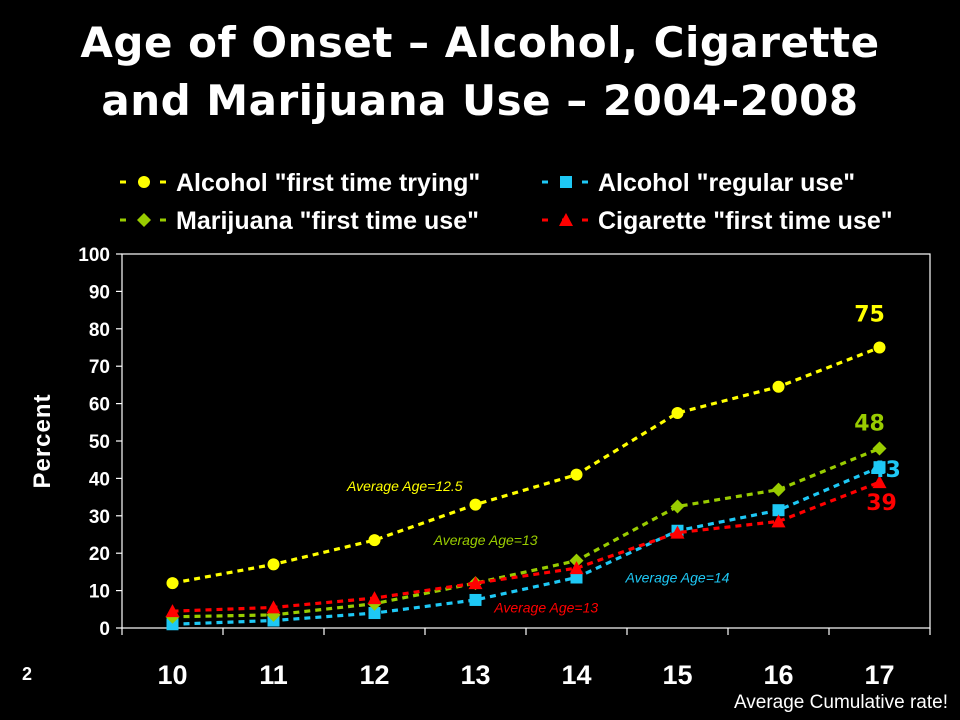  Describe the element at coordinates (99, 330) in the screenshot. I see `y-tick-label: 80` at that location.